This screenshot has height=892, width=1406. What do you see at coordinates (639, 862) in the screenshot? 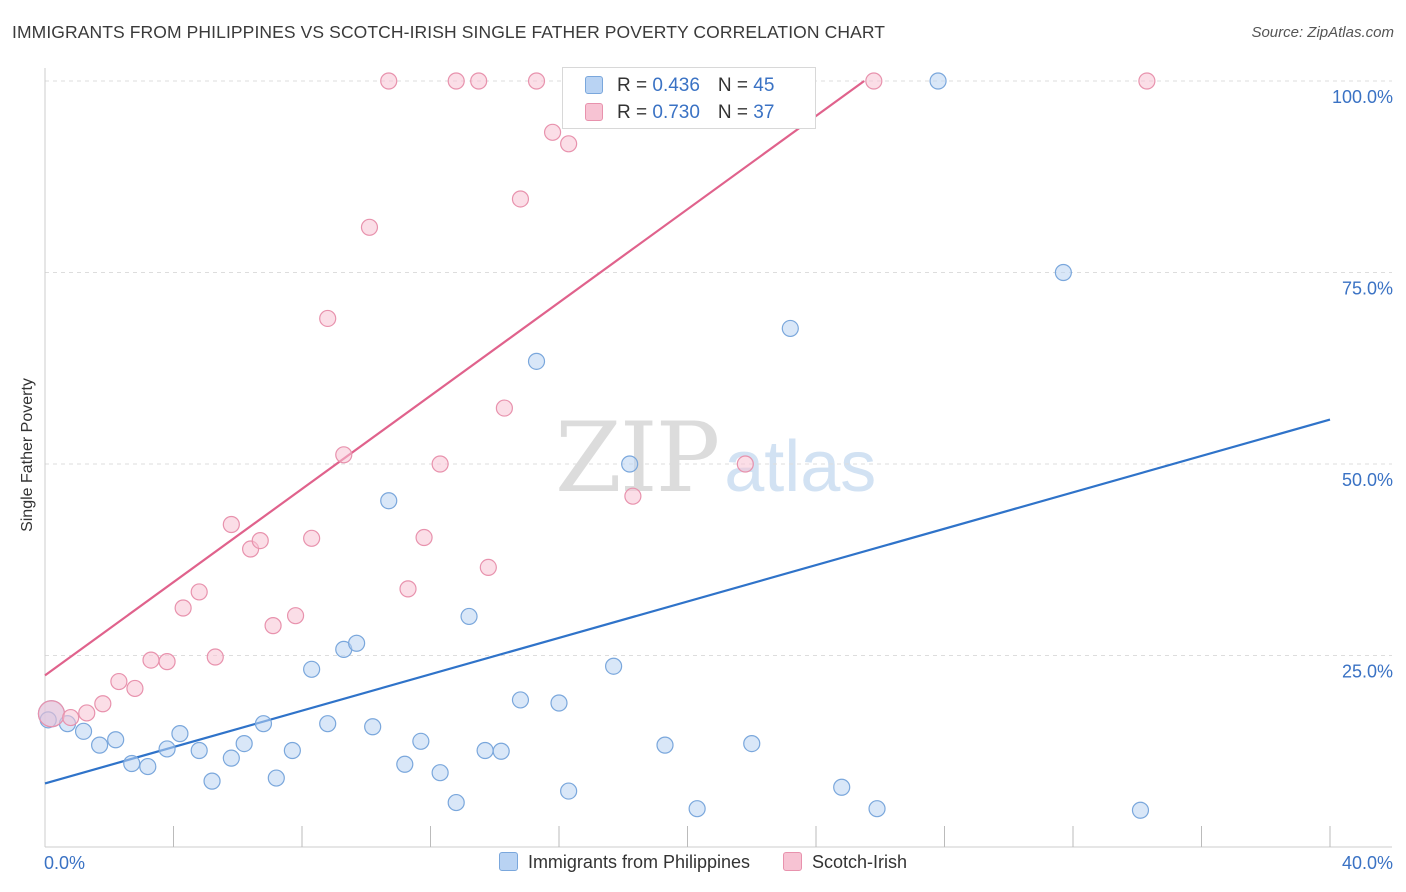
I see `legend-label-philippines: Immigrants from Philippines` at bounding box center [639, 862].